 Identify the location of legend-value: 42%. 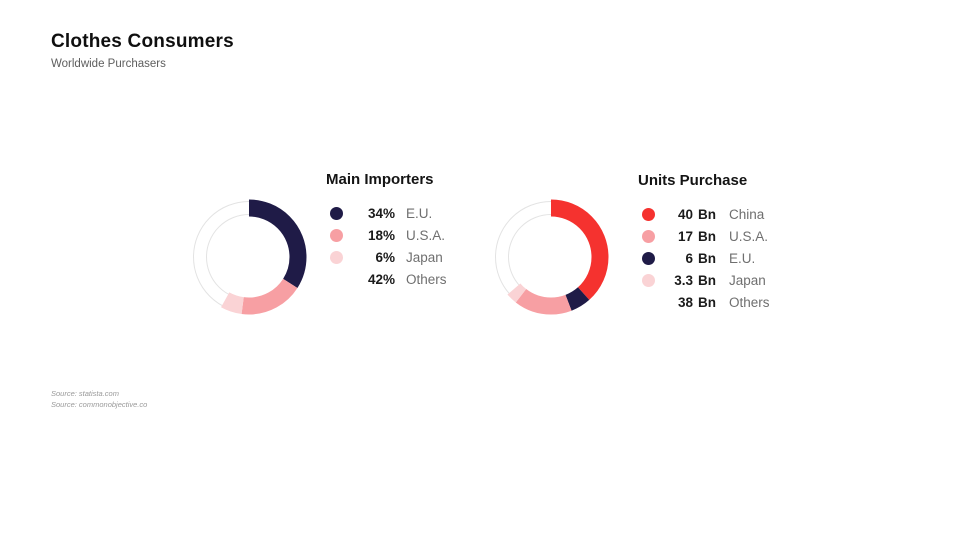
(381, 279).